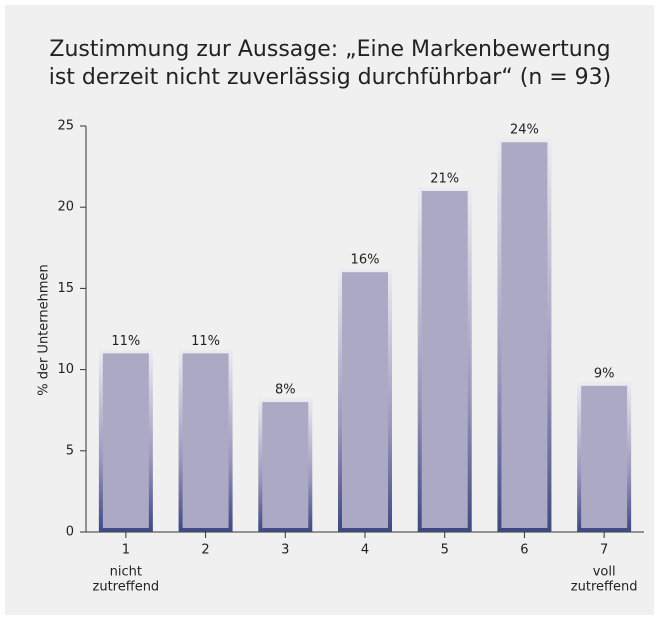  I want to click on x-tick-label: 5, so click(445, 550).